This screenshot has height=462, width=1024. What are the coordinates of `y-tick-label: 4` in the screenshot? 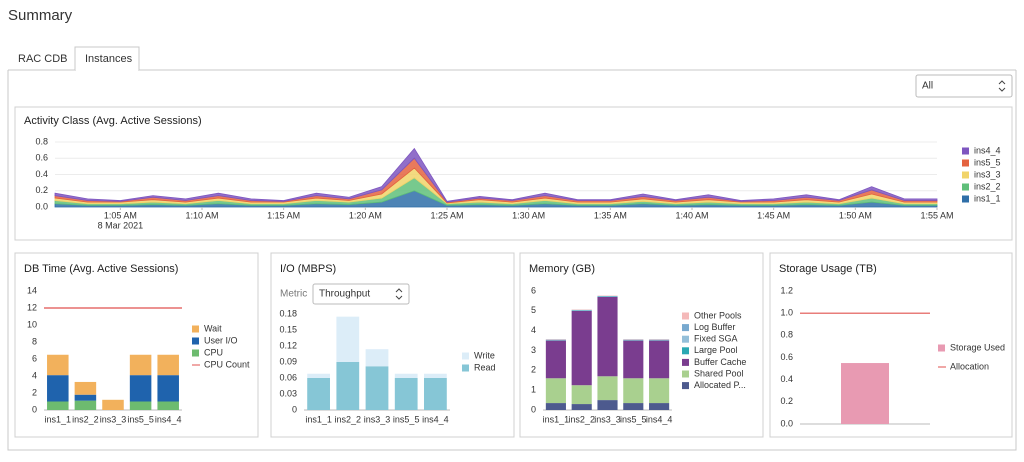 It's located at (34, 375).